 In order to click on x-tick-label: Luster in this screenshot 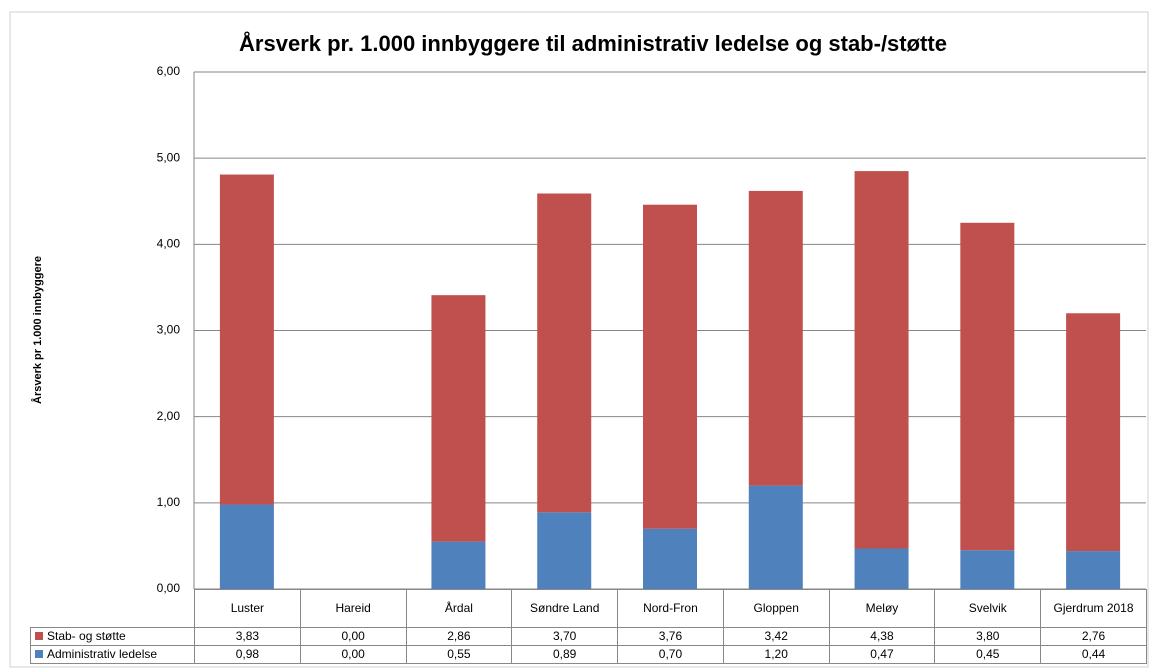, I will do `click(247, 608)`.